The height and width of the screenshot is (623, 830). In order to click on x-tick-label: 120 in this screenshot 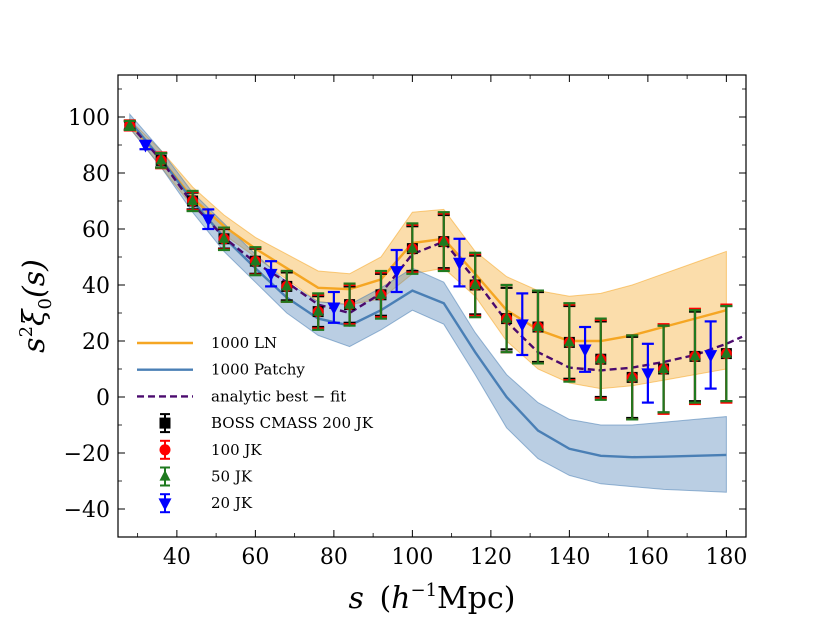, I will do `click(491, 557)`.